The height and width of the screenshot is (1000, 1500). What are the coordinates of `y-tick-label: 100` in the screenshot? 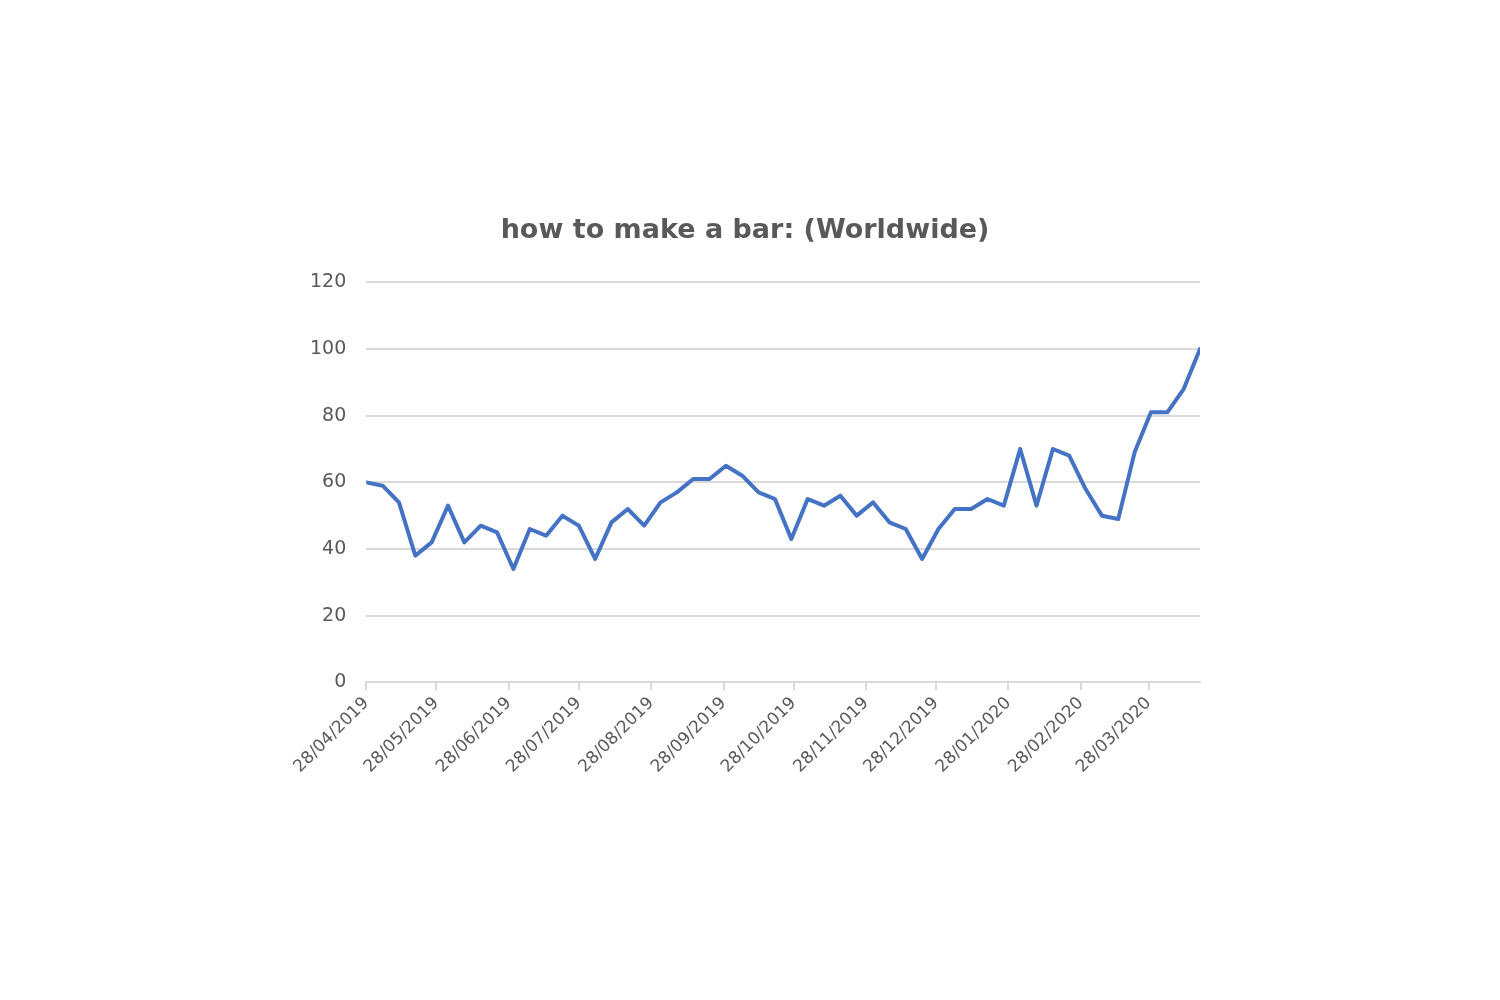 It's located at (328, 346).